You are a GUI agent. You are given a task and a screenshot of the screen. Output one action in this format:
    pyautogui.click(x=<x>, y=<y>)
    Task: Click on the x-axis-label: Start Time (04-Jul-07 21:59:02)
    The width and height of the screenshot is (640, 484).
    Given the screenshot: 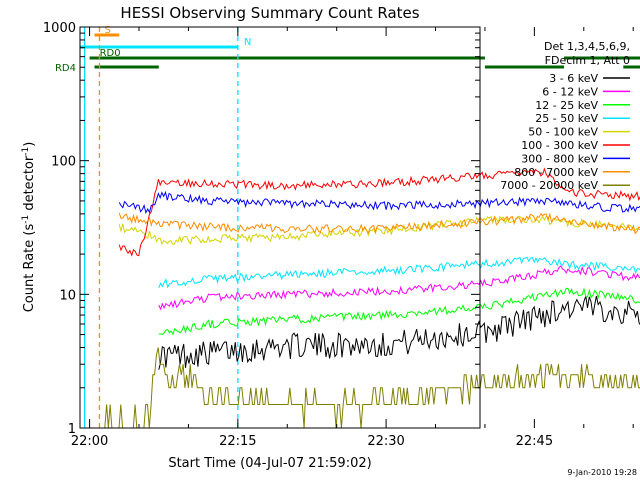 What is the action you would take?
    pyautogui.click(x=269, y=463)
    